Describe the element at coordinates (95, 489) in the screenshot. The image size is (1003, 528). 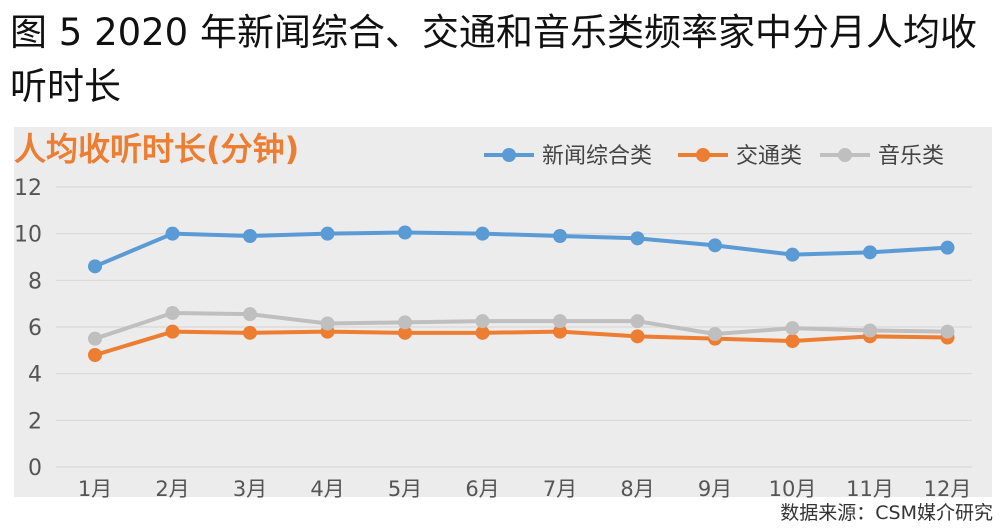
I see `x-tick-label: 1月` at that location.